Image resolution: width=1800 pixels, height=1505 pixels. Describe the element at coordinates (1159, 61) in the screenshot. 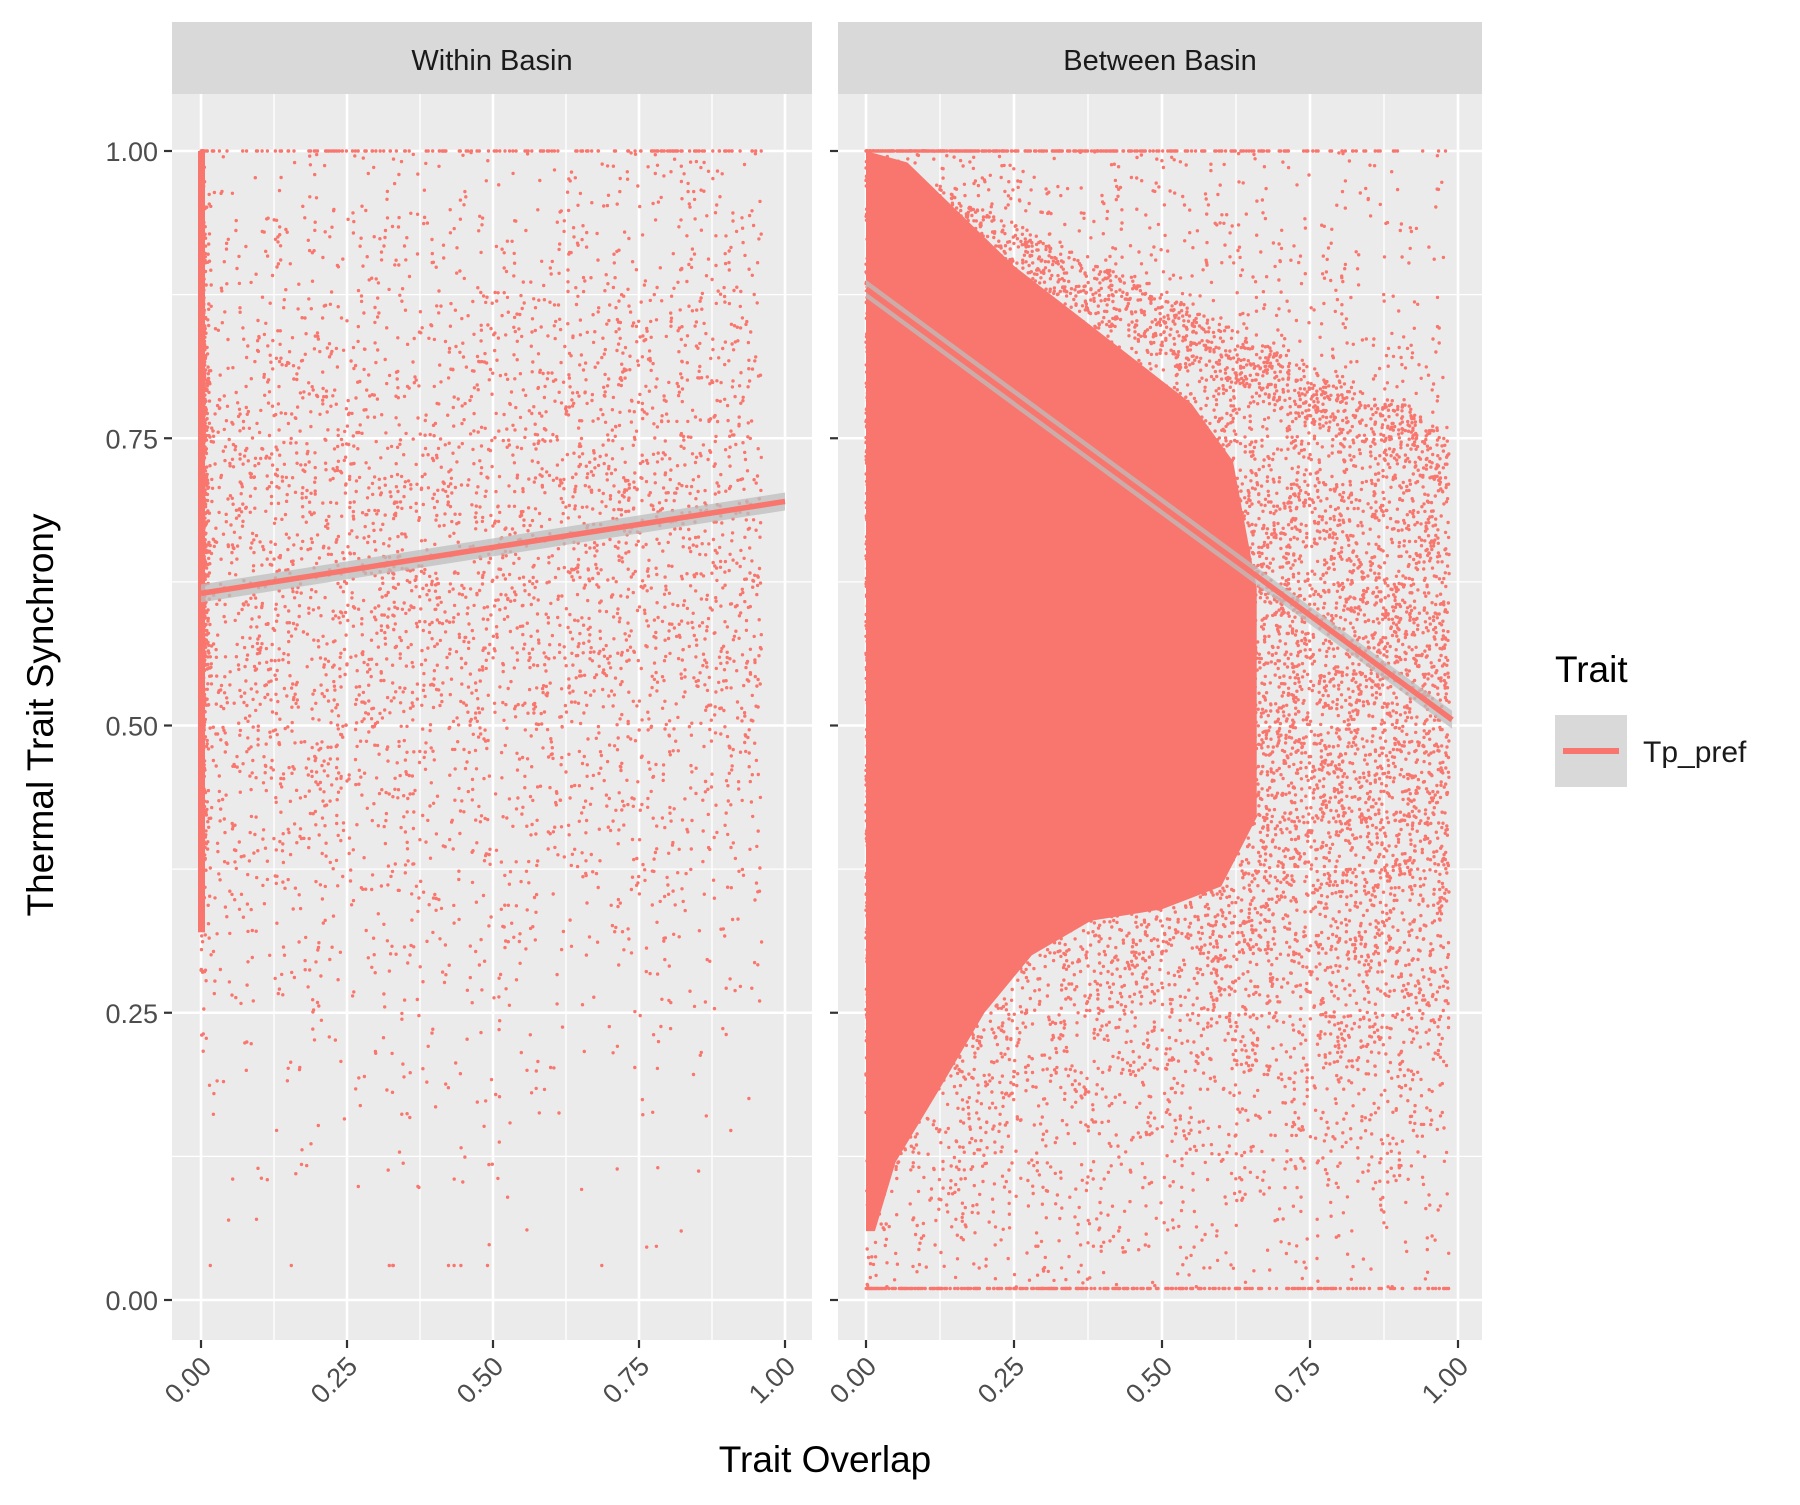

I see `facet-strip-label: Between Basin` at that location.